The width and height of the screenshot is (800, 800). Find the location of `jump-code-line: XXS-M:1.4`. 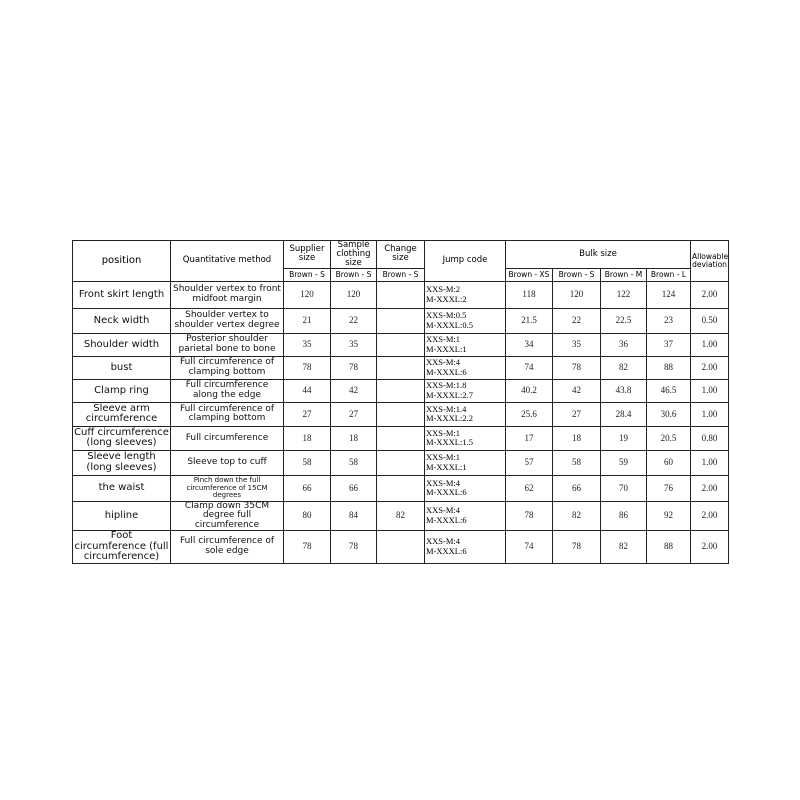

jump-code-line: XXS-M:1.4 is located at coordinates (446, 408).